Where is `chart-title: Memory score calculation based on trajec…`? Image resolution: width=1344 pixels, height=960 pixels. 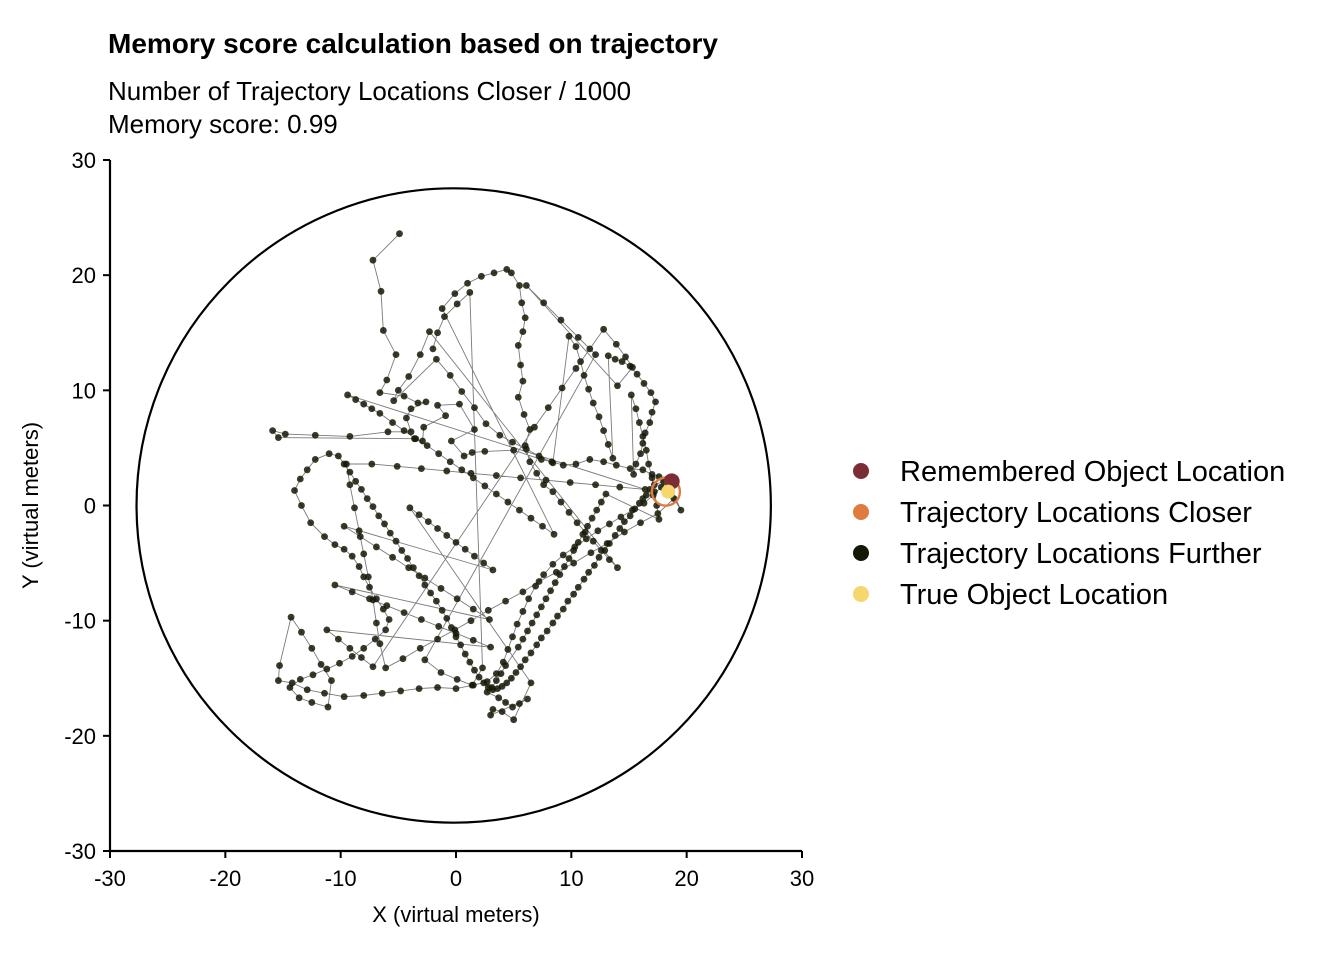 chart-title: Memory score calculation based on trajec… is located at coordinates (413, 43).